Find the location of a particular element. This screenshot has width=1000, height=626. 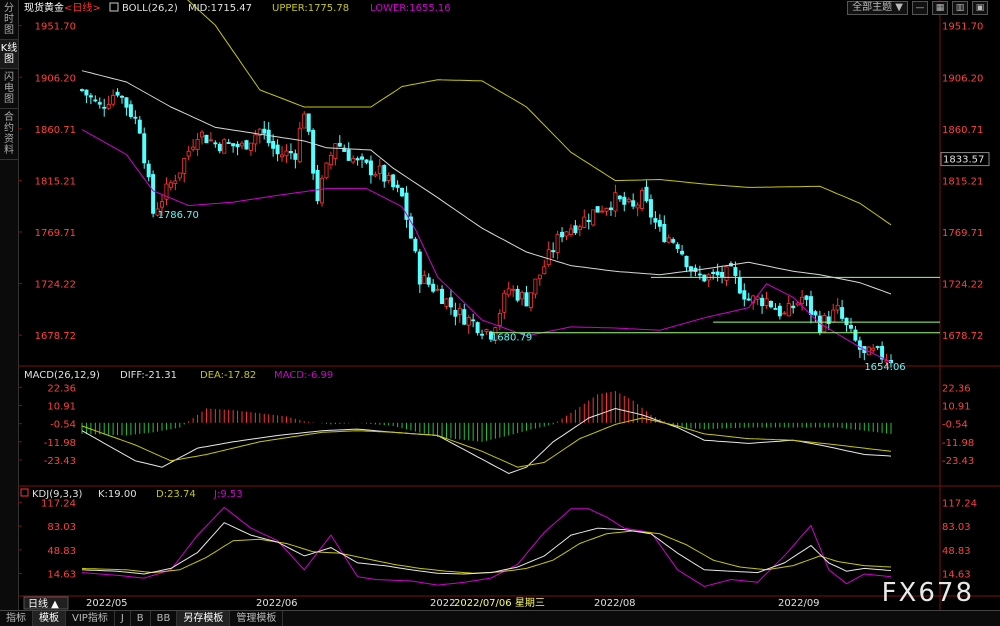

price-tick-label-right: 1815.21 is located at coordinates (962, 181).